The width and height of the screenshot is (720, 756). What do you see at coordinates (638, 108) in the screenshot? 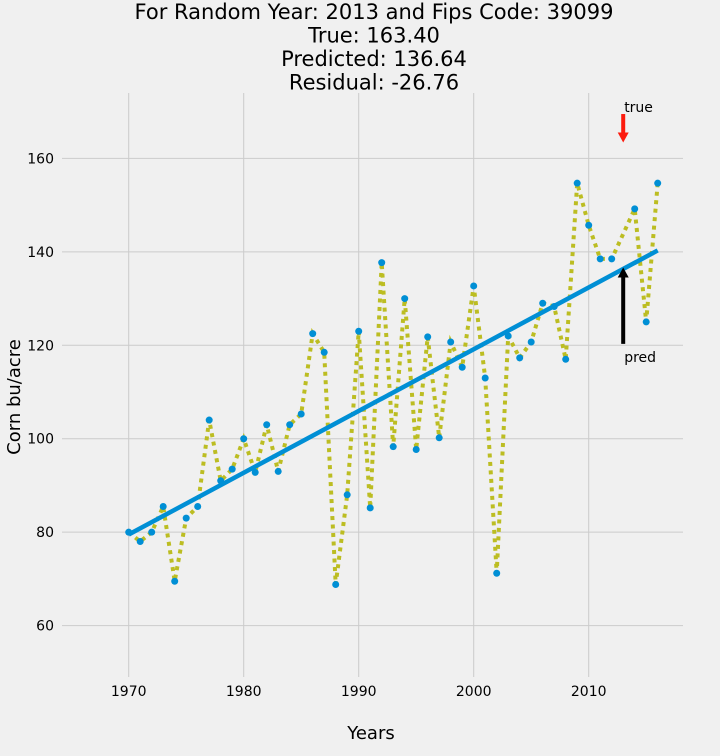
I see `annotation-label-true: true` at bounding box center [638, 108].